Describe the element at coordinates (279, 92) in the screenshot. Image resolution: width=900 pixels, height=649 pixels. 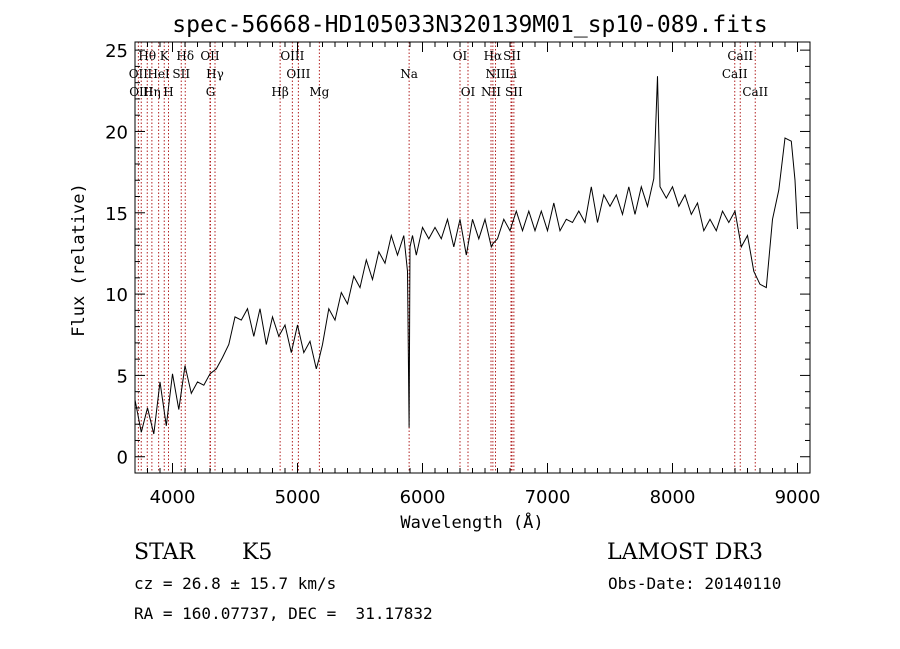
I see `line-label-22: Hβ` at that location.